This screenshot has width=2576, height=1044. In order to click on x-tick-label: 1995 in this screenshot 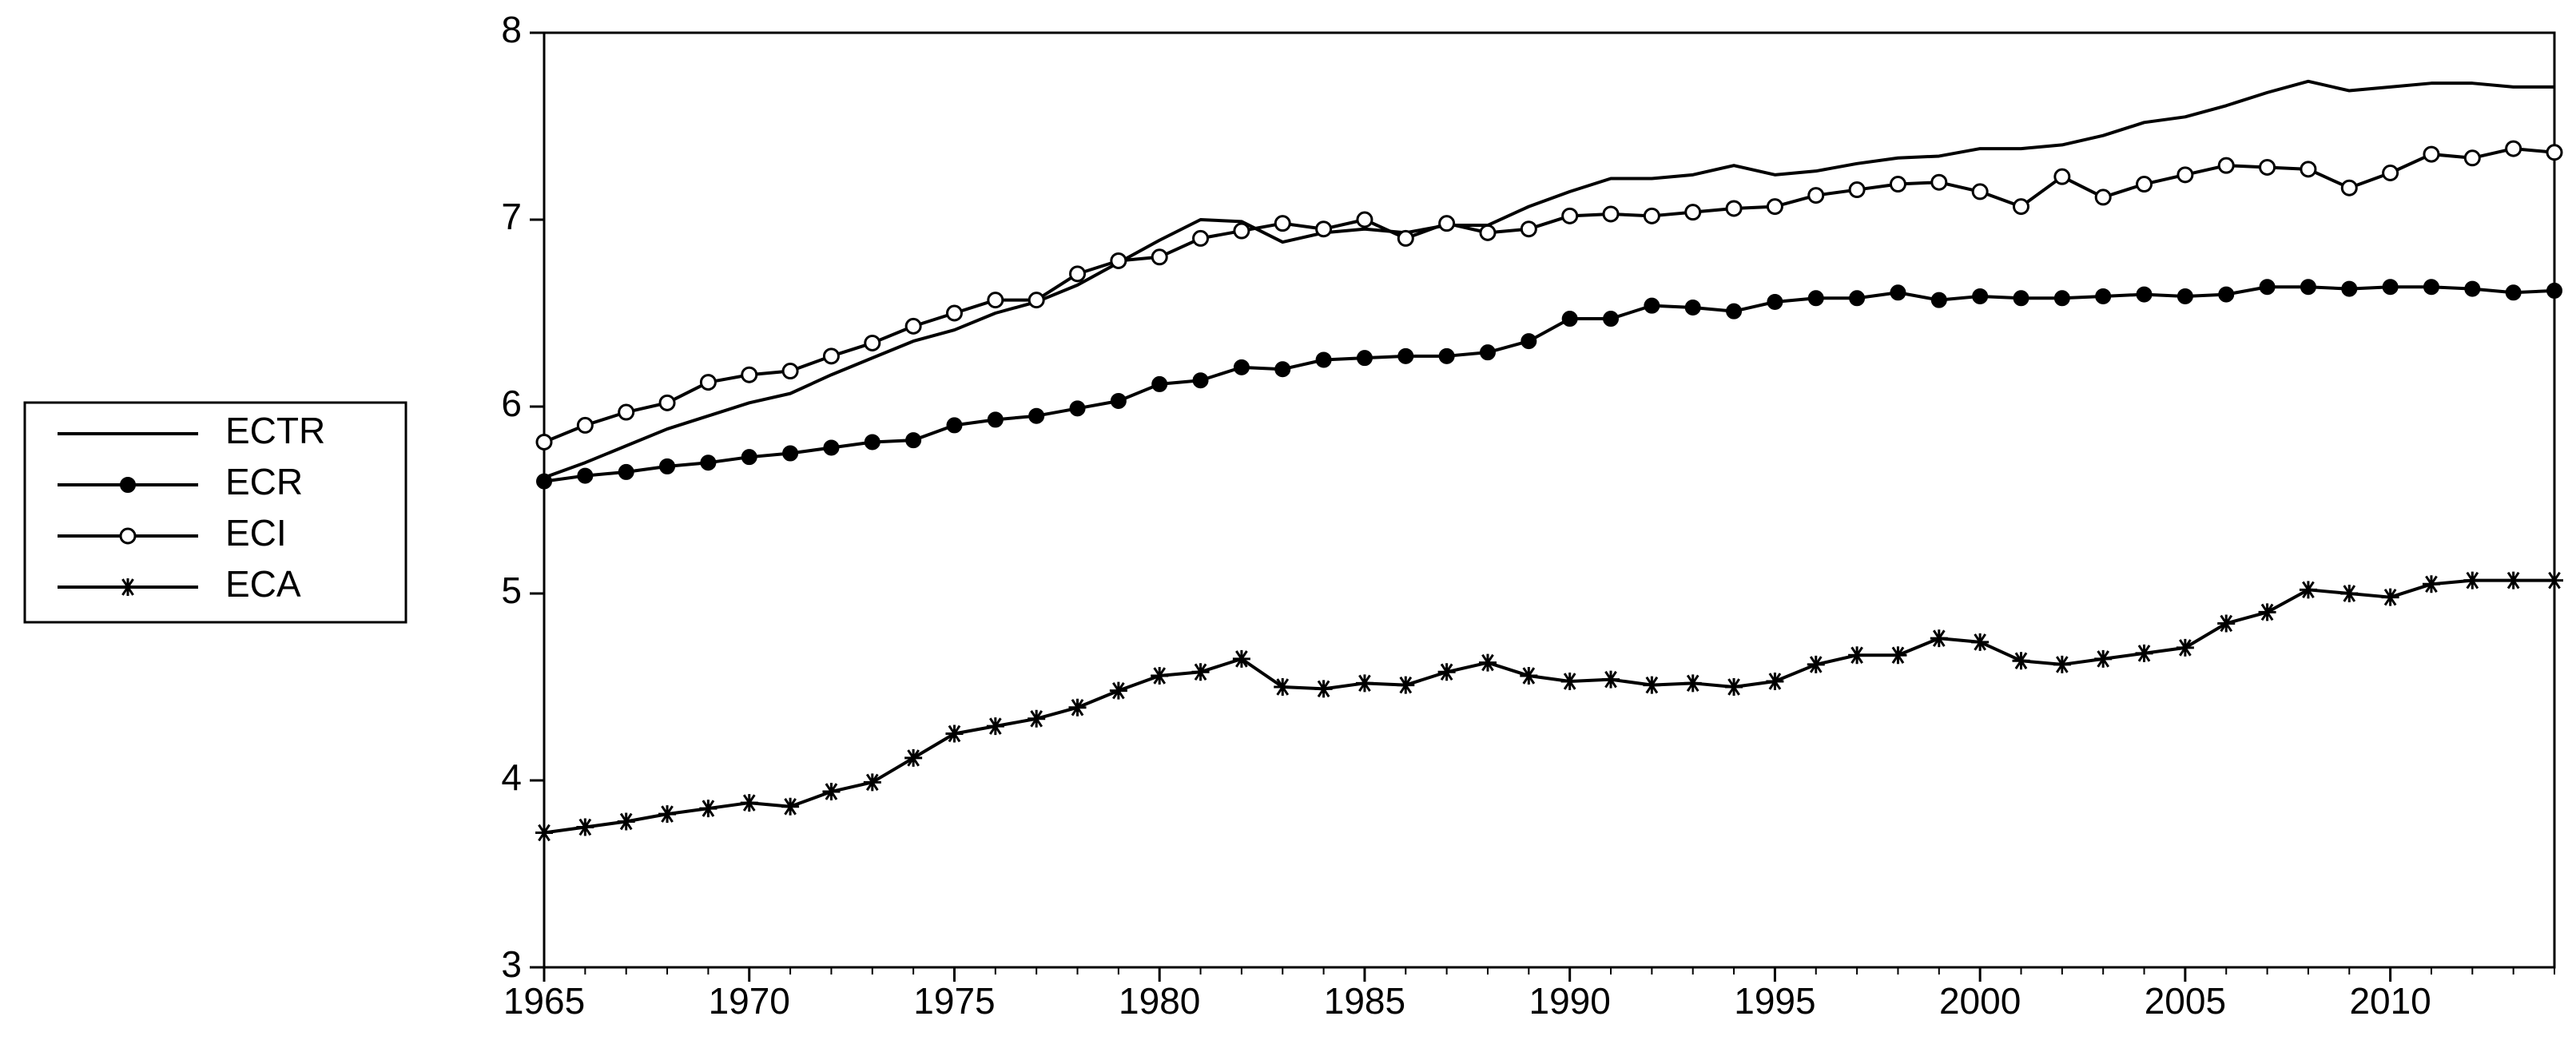, I will do `click(1774, 1001)`.